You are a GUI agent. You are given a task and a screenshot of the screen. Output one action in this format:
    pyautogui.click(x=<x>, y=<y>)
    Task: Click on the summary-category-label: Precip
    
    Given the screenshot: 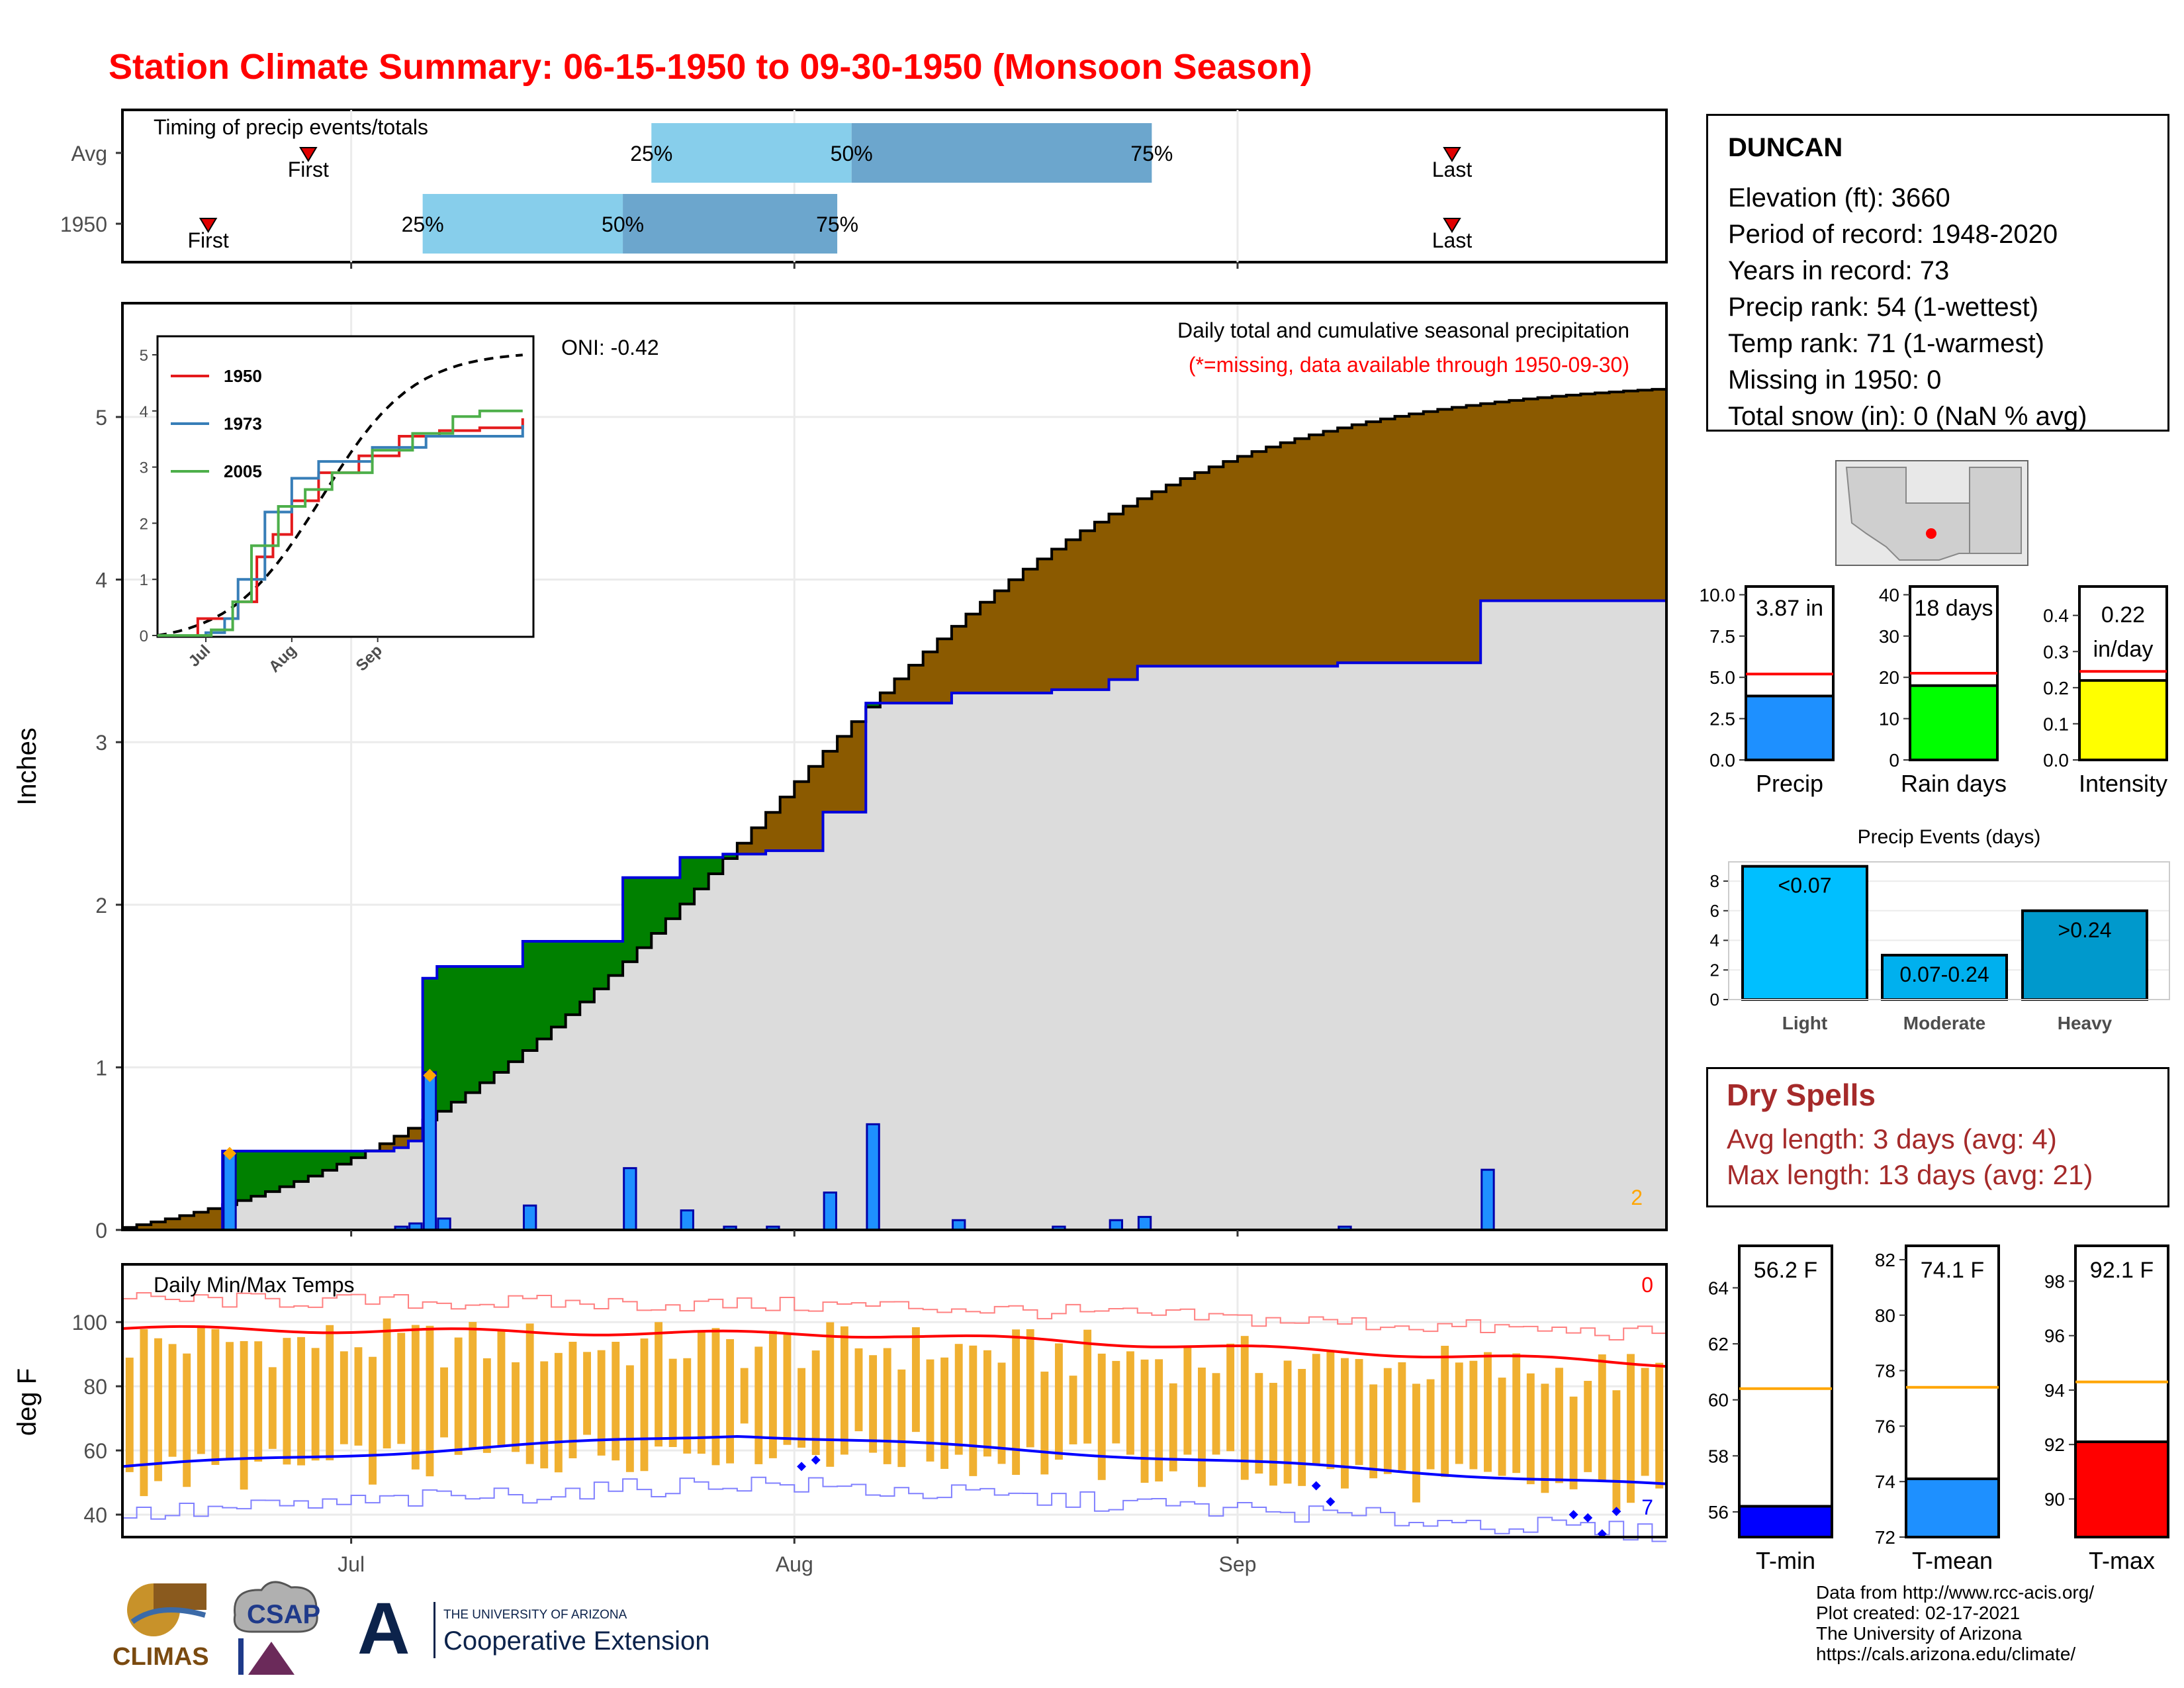 What is the action you would take?
    pyautogui.click(x=1789, y=783)
    